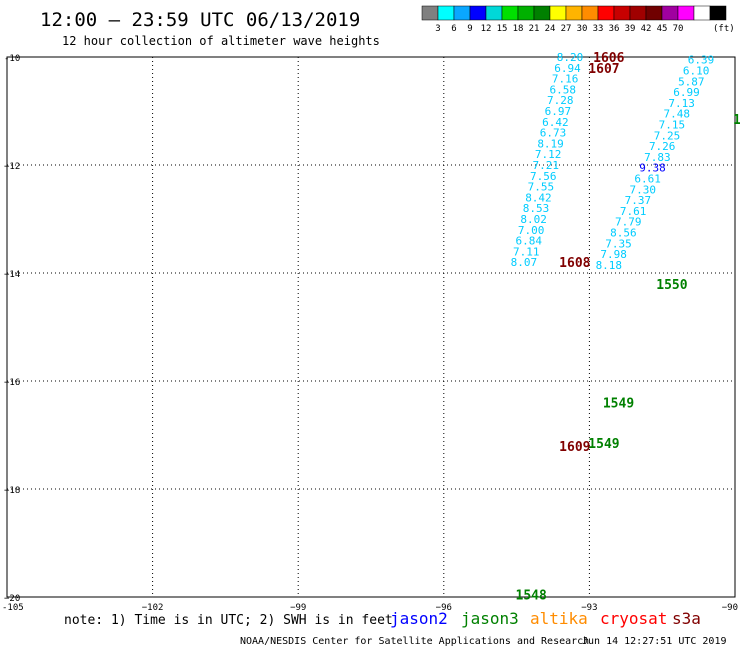 The height and width of the screenshot is (650, 740). Describe the element at coordinates (533, 219) in the screenshot. I see `wave-height-label: 8.02` at that location.